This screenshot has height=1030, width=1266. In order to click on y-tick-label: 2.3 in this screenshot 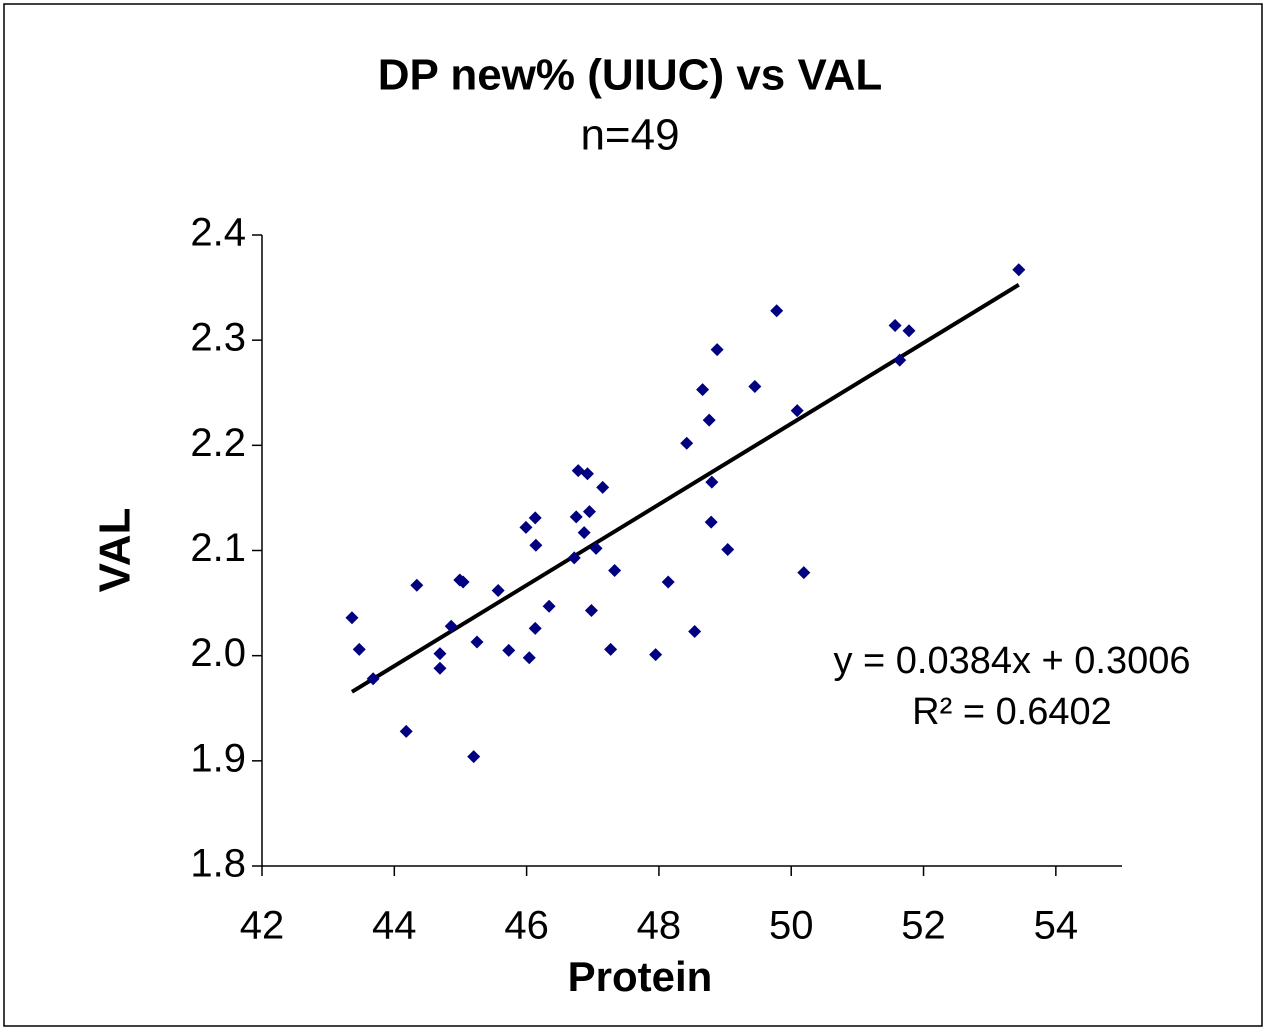, I will do `click(218, 338)`.